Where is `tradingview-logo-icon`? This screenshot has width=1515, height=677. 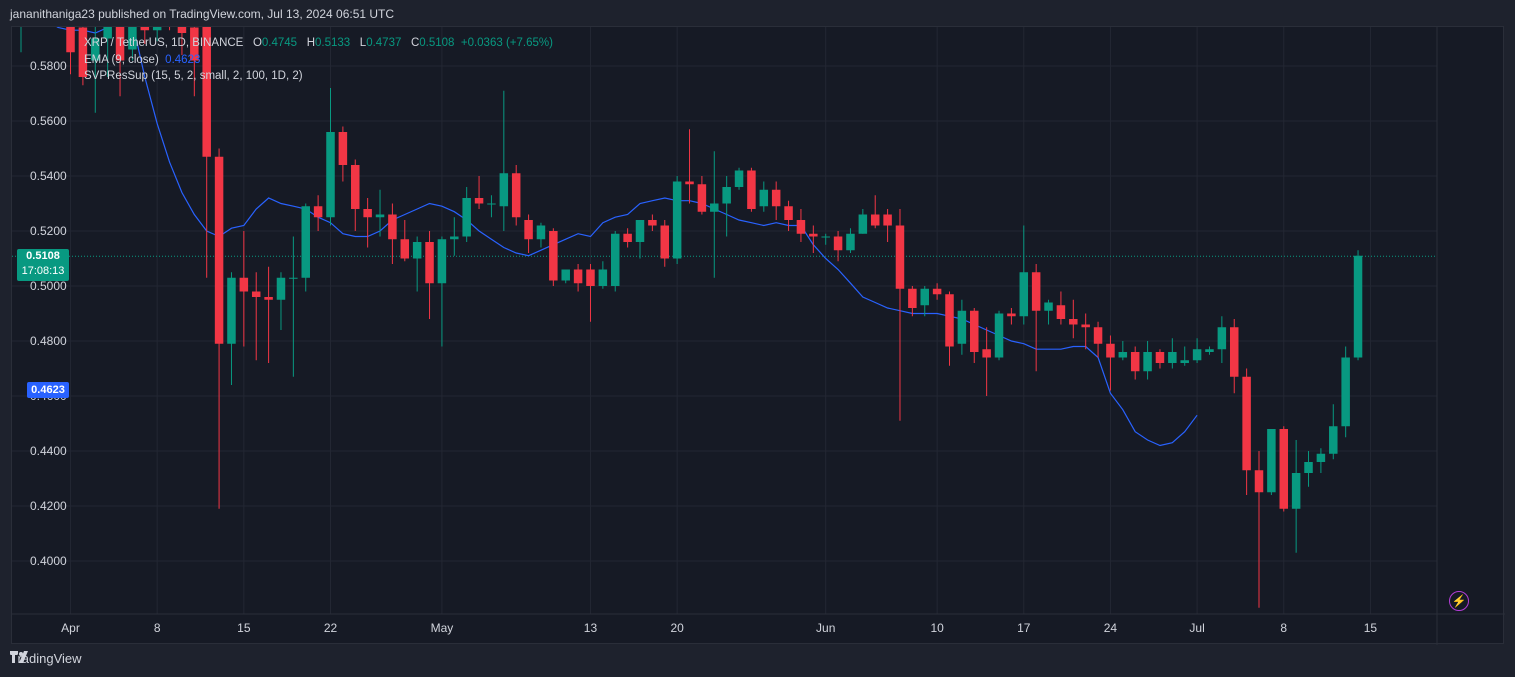 tradingview-logo-icon is located at coordinates (19, 657).